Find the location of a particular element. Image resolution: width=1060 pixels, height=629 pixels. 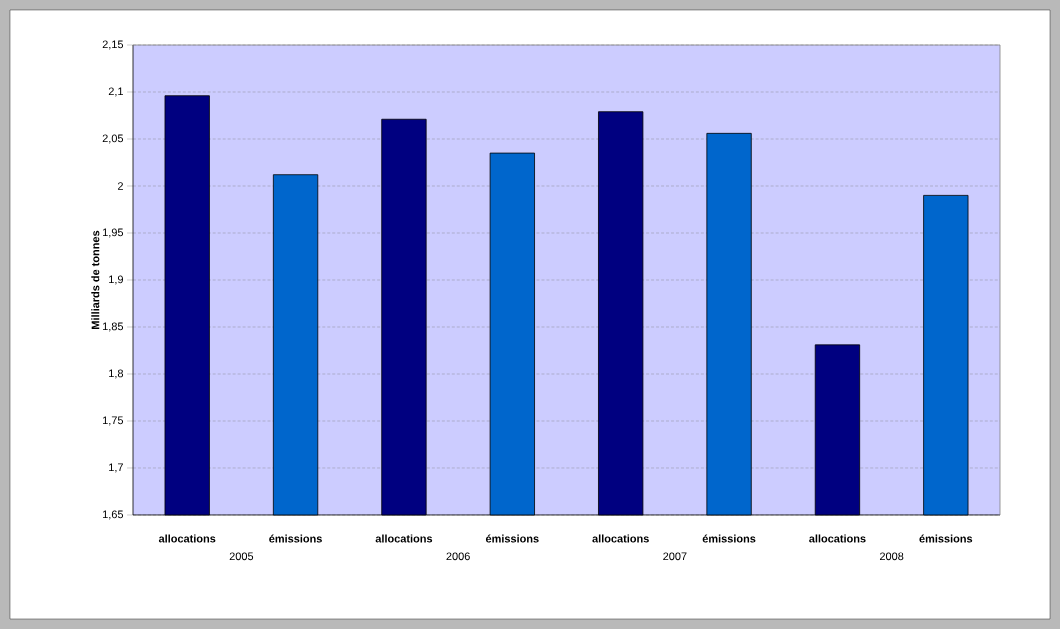

y-tick-label: 1,95 is located at coordinates (113, 233).